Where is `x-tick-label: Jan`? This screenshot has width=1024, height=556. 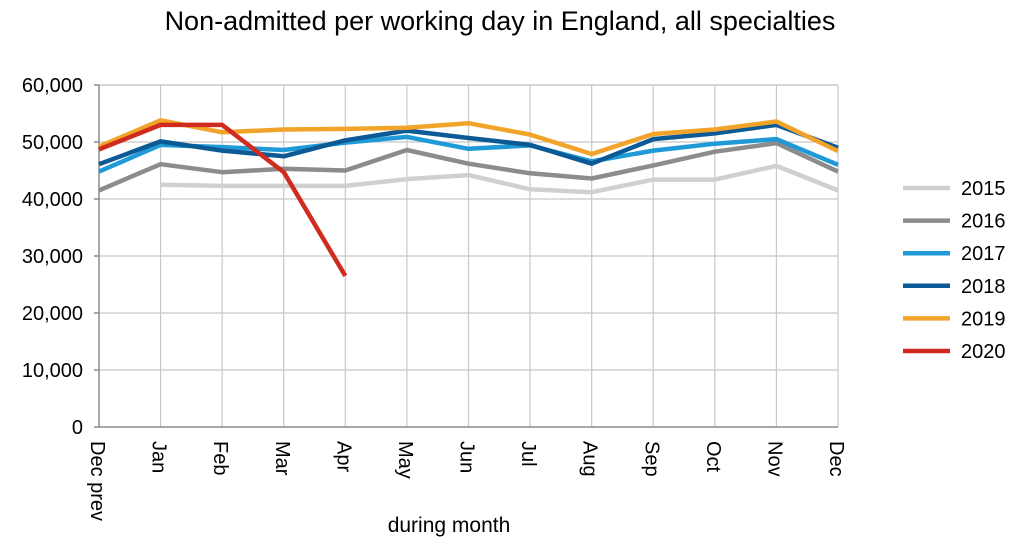
x-tick-label: Jan is located at coordinates (159, 457).